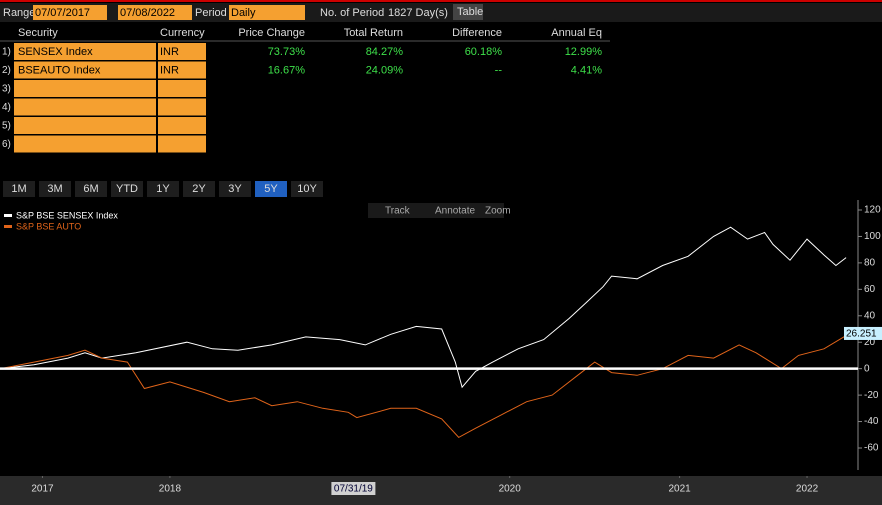  Describe the element at coordinates (872, 236) in the screenshot. I see `y-tick-label: 100` at that location.